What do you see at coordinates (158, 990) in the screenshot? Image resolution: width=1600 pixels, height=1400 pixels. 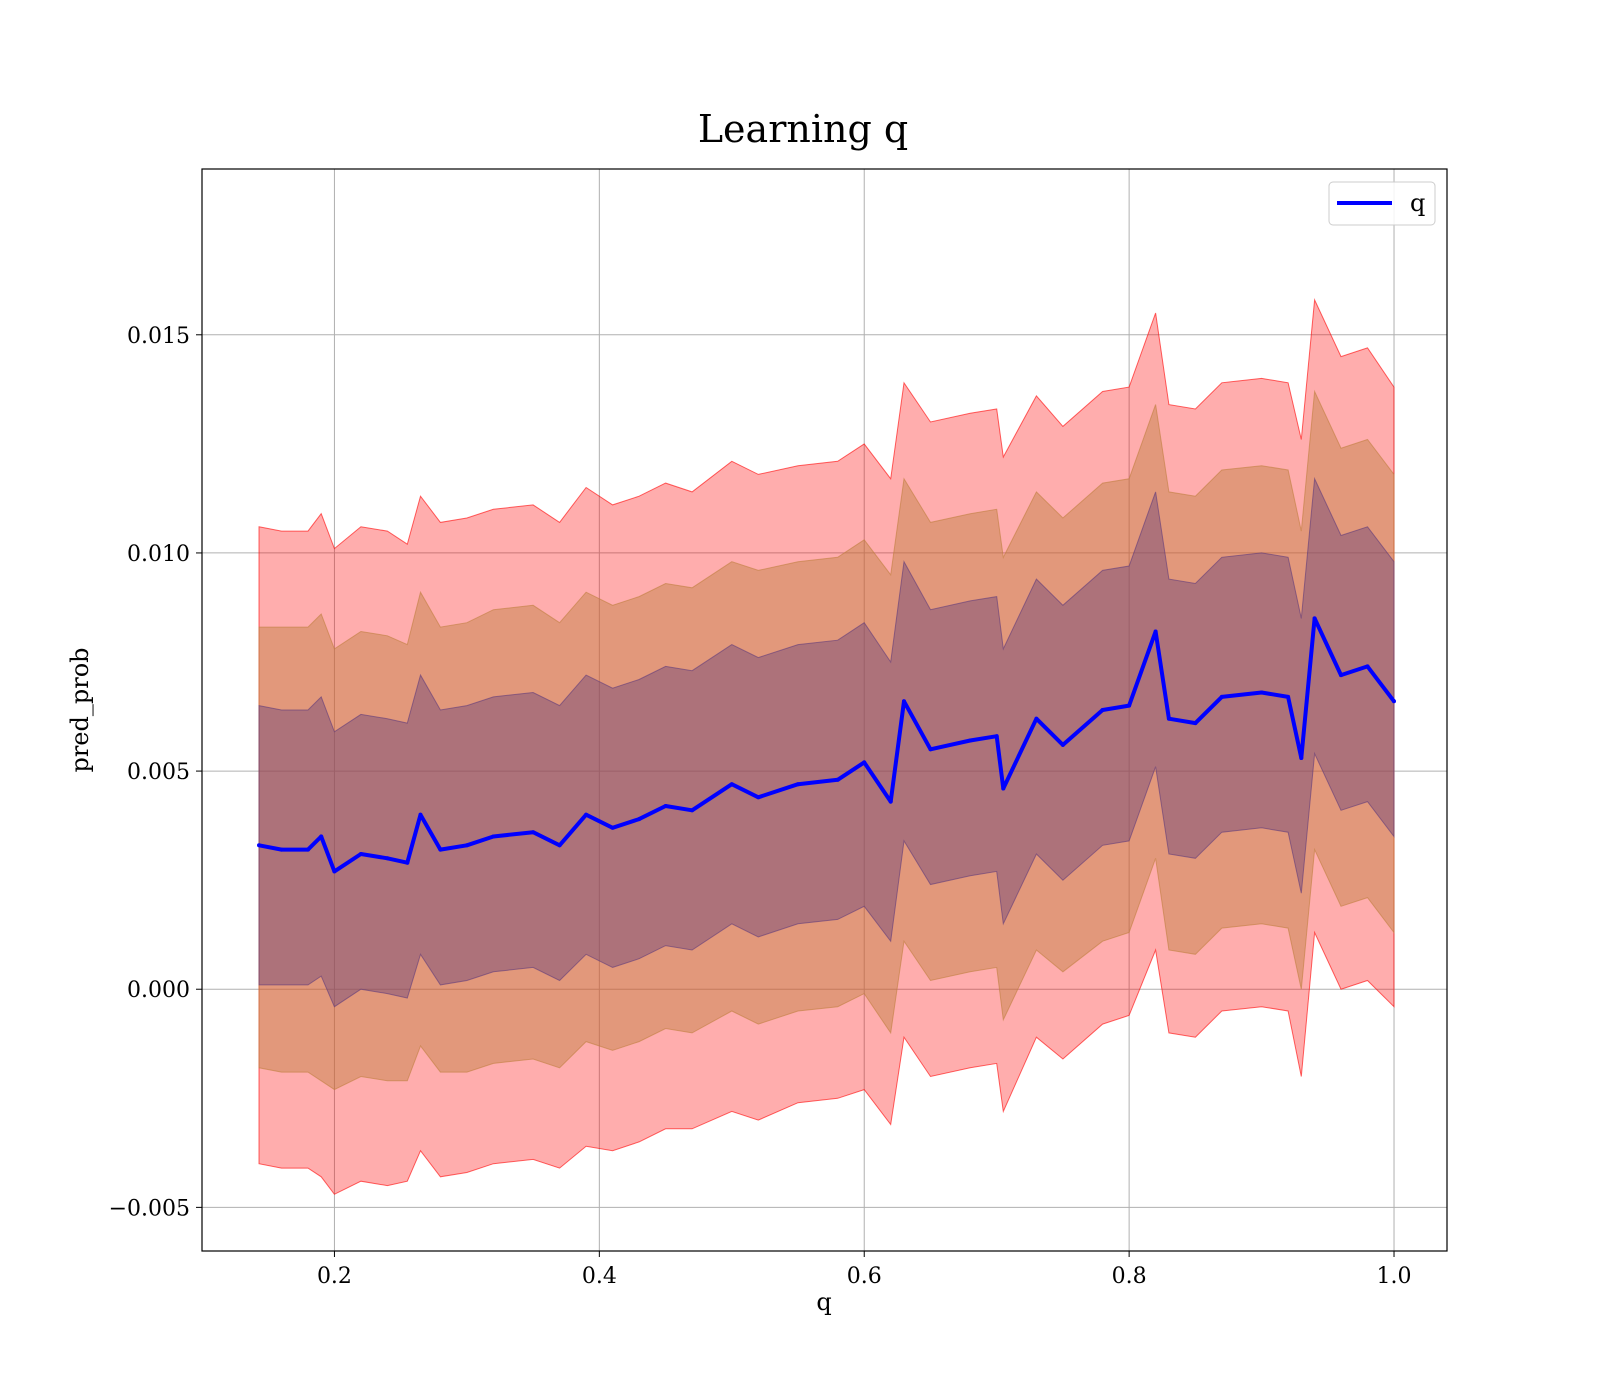 I see `y-tick-label: 0.000` at bounding box center [158, 990].